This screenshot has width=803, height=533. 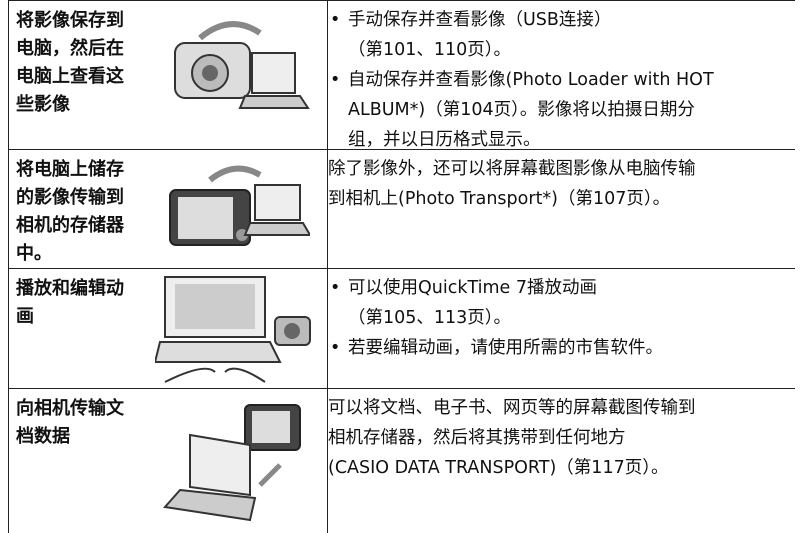 I want to click on label-line: 画, so click(x=25, y=316).